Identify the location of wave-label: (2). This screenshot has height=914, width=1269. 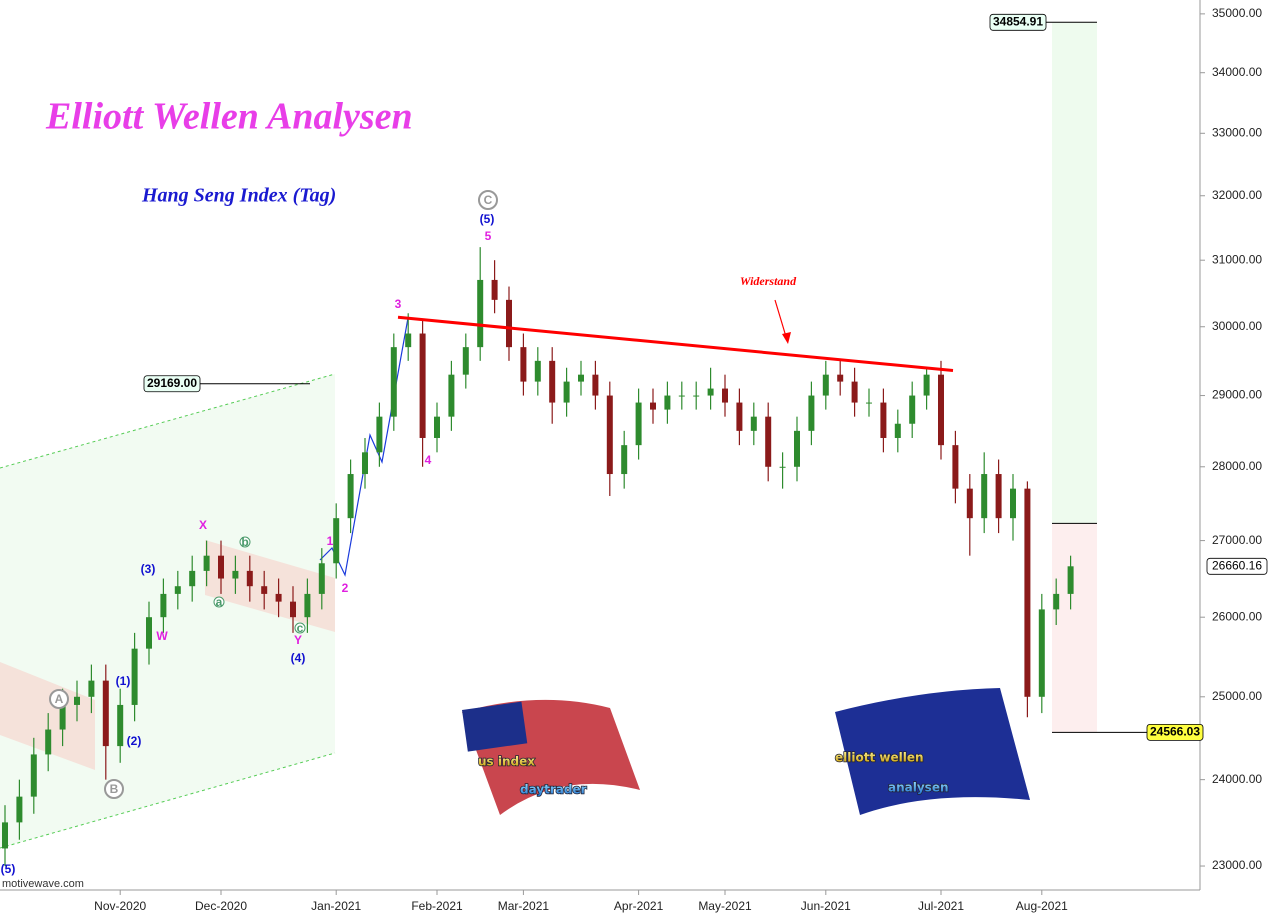
(134, 741).